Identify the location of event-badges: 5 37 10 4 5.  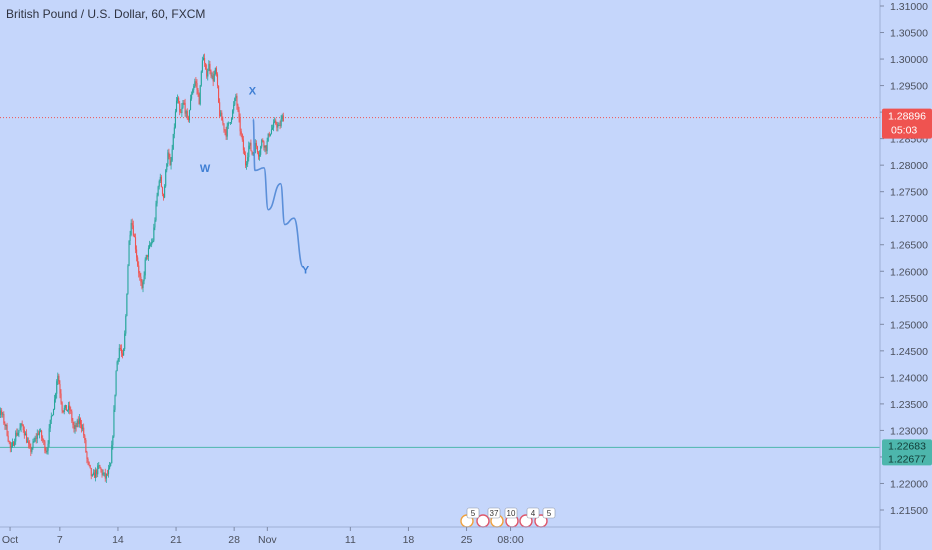
(508, 517).